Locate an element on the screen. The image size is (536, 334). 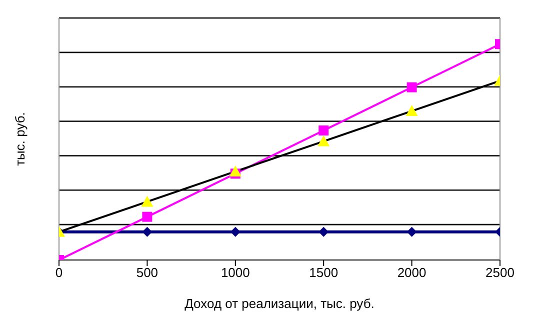
x-tick-label: 1000 is located at coordinates (235, 272).